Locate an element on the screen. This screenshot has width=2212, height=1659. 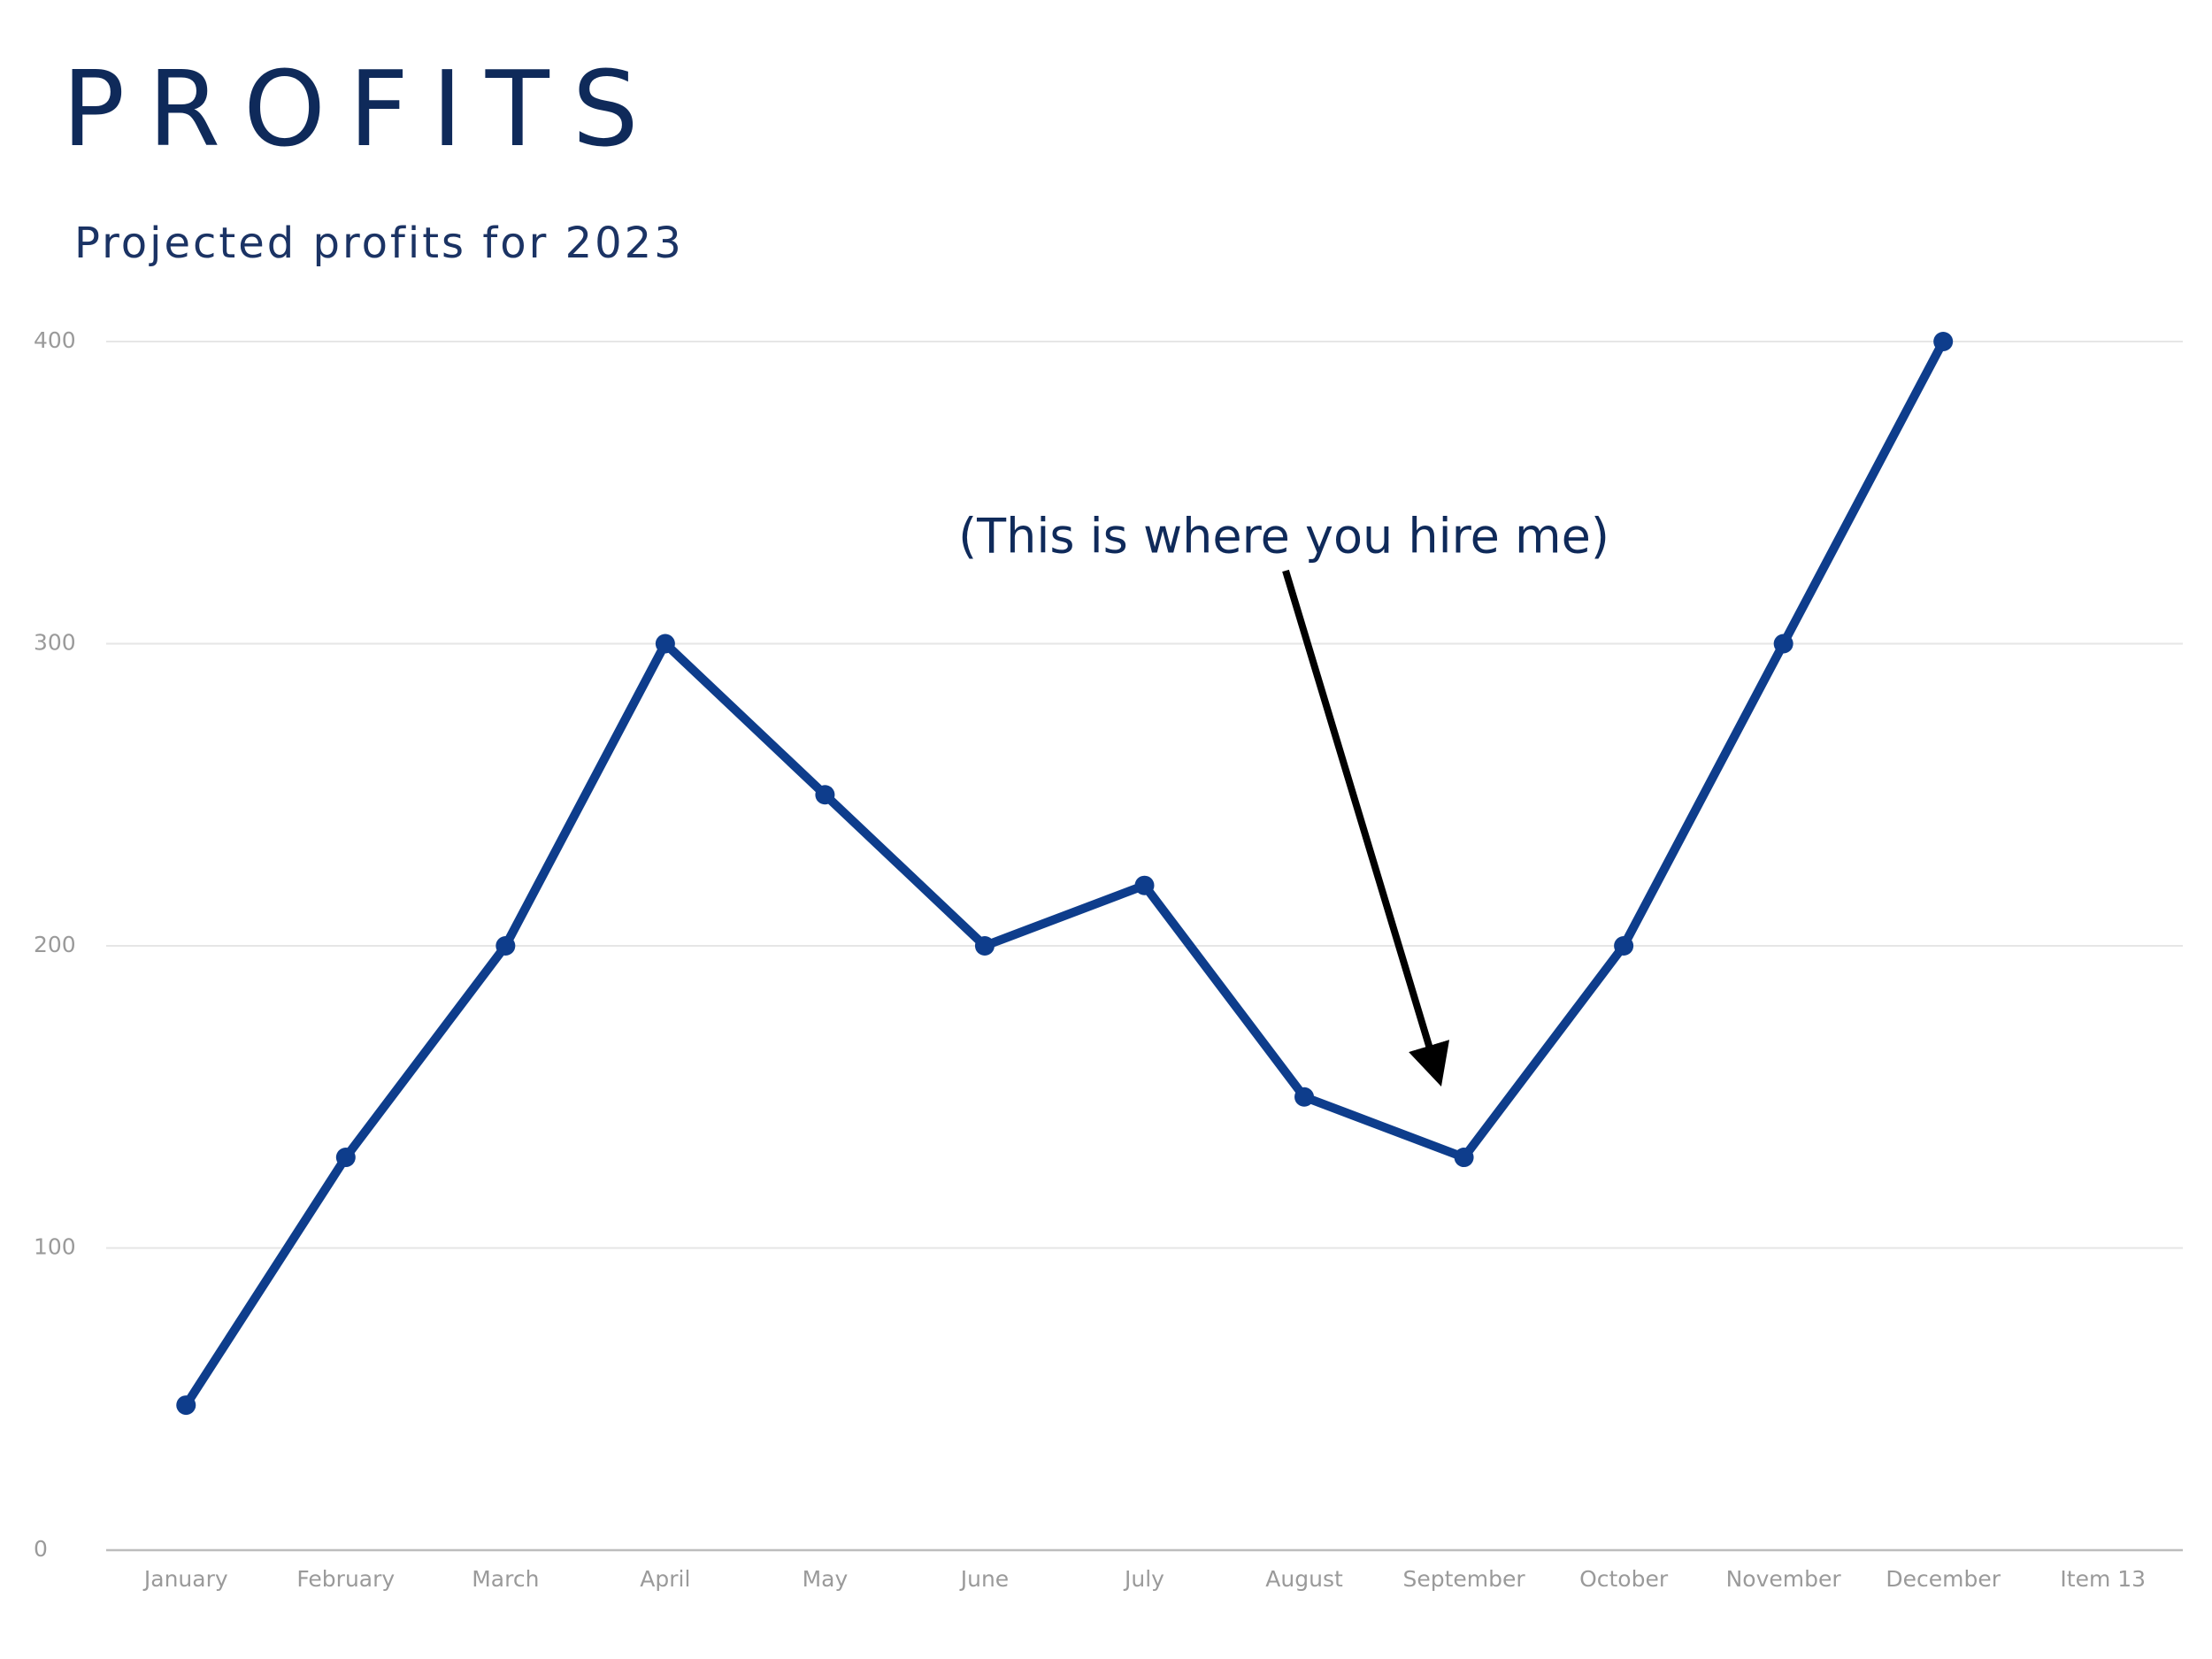
x-tick-label: October is located at coordinates (1624, 1579).